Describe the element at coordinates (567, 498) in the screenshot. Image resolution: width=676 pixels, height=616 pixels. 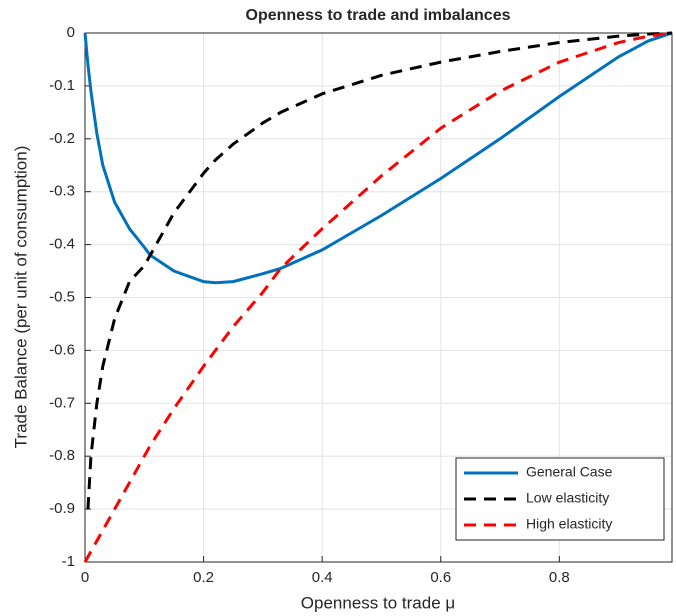
I see `legend-label: Low elasticity` at that location.